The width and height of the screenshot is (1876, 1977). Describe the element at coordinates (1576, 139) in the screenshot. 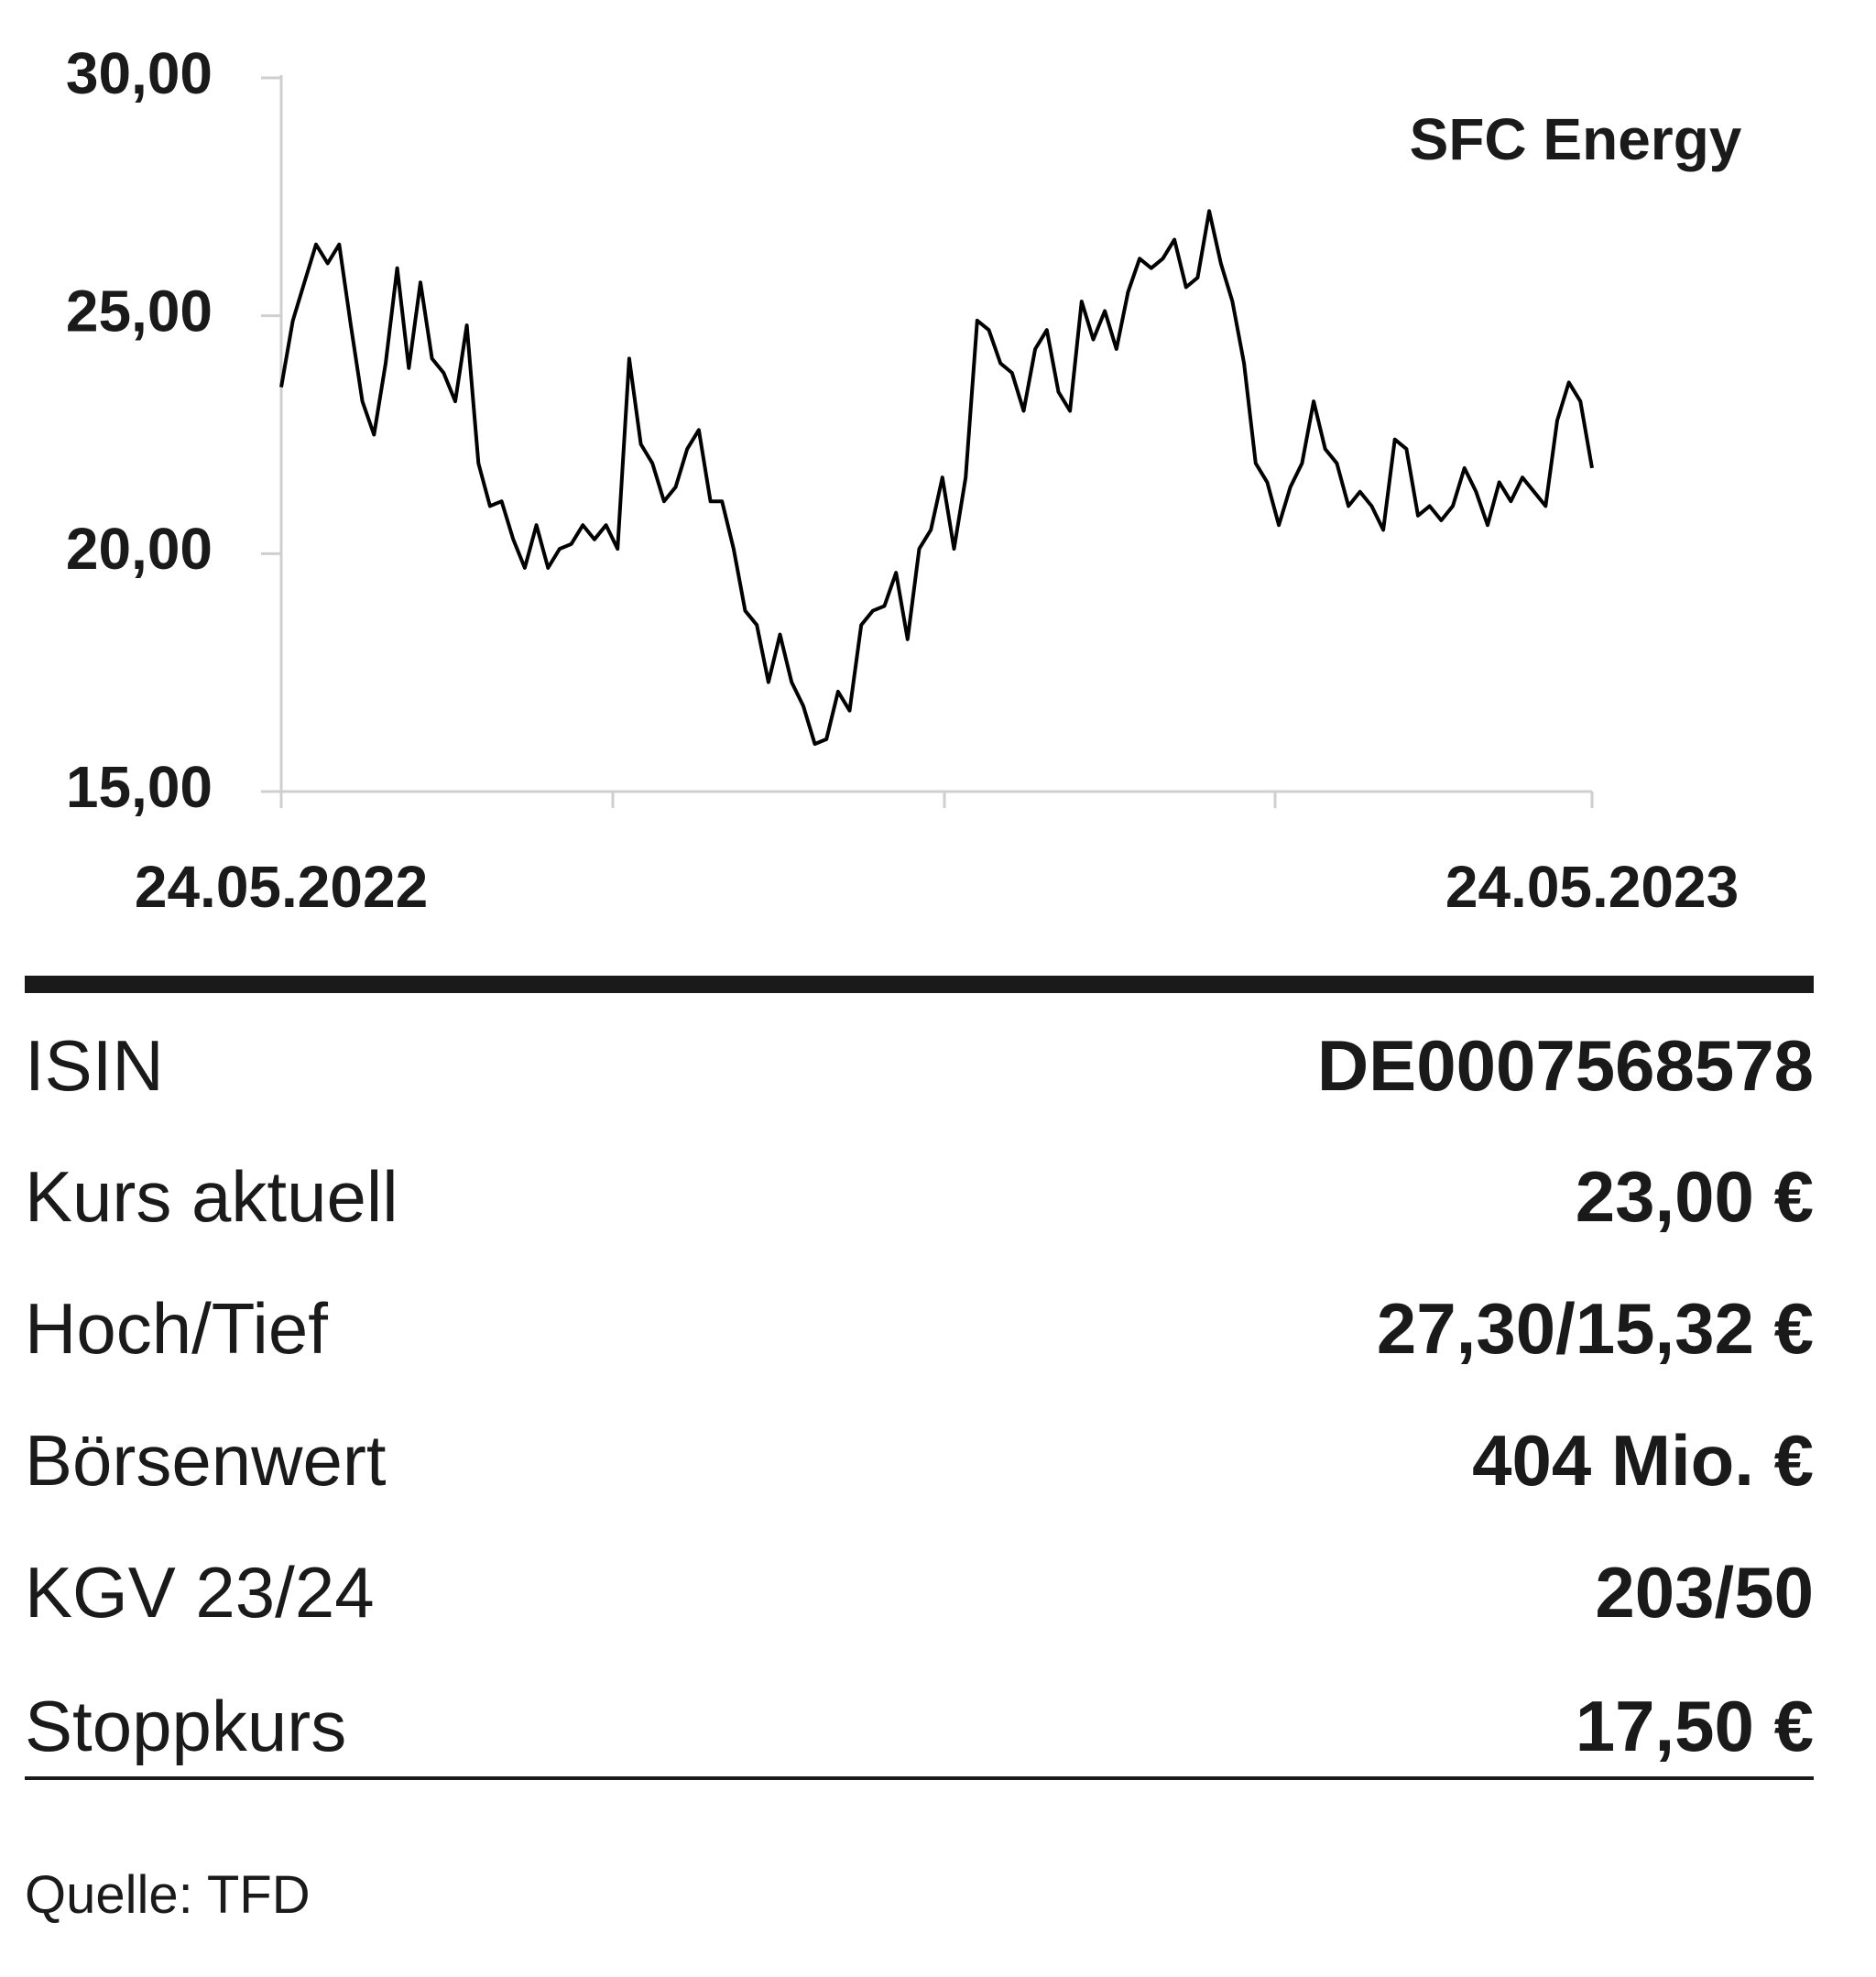

I see `series-label: SFC Energy` at that location.